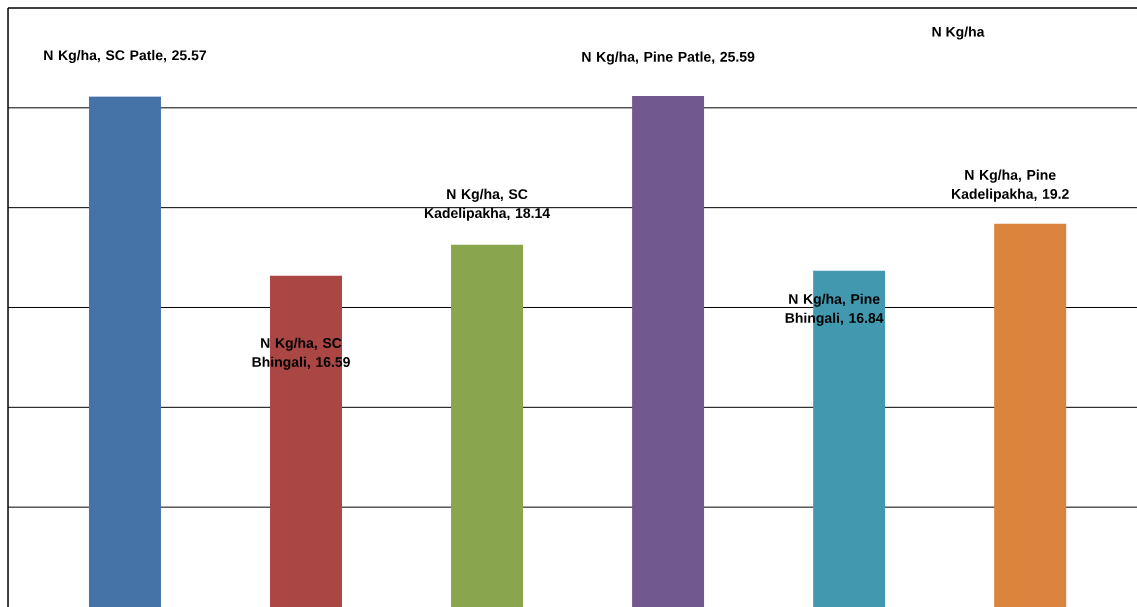  What do you see at coordinates (1010, 185) in the screenshot?
I see `data-label: N Kg/ha, Pine Kadelipakha, 19.2` at bounding box center [1010, 185].